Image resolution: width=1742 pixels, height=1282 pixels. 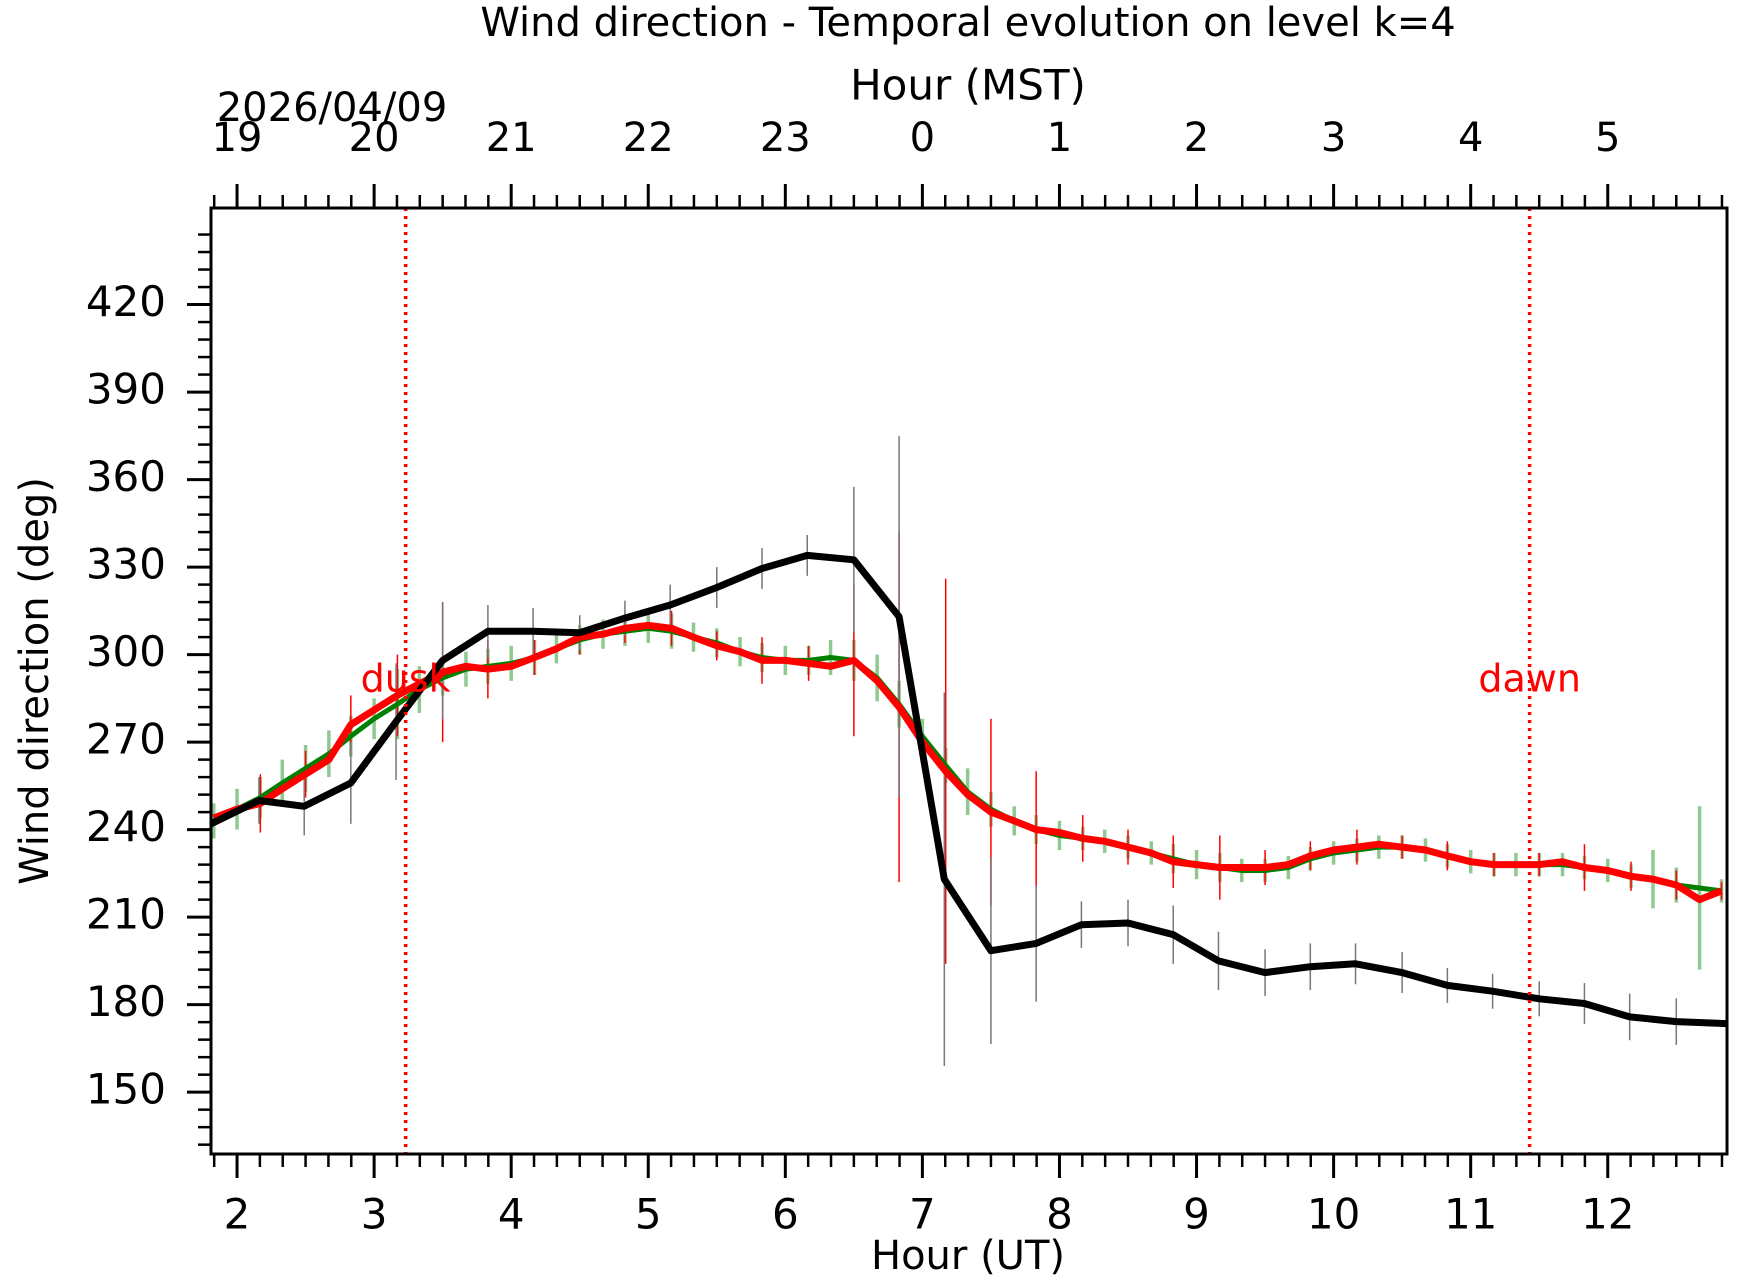 I want to click on y-tick-label: 180, so click(x=126, y=1001).